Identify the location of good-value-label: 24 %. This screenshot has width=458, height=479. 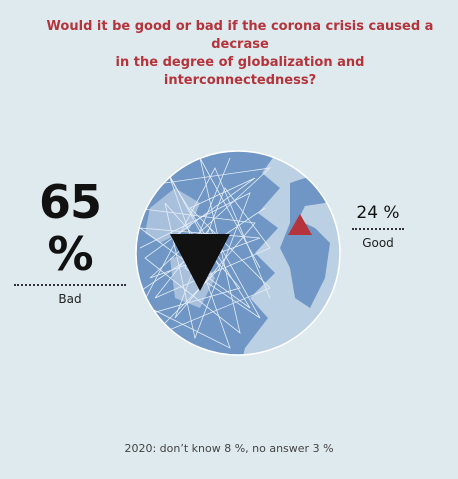
(378, 213).